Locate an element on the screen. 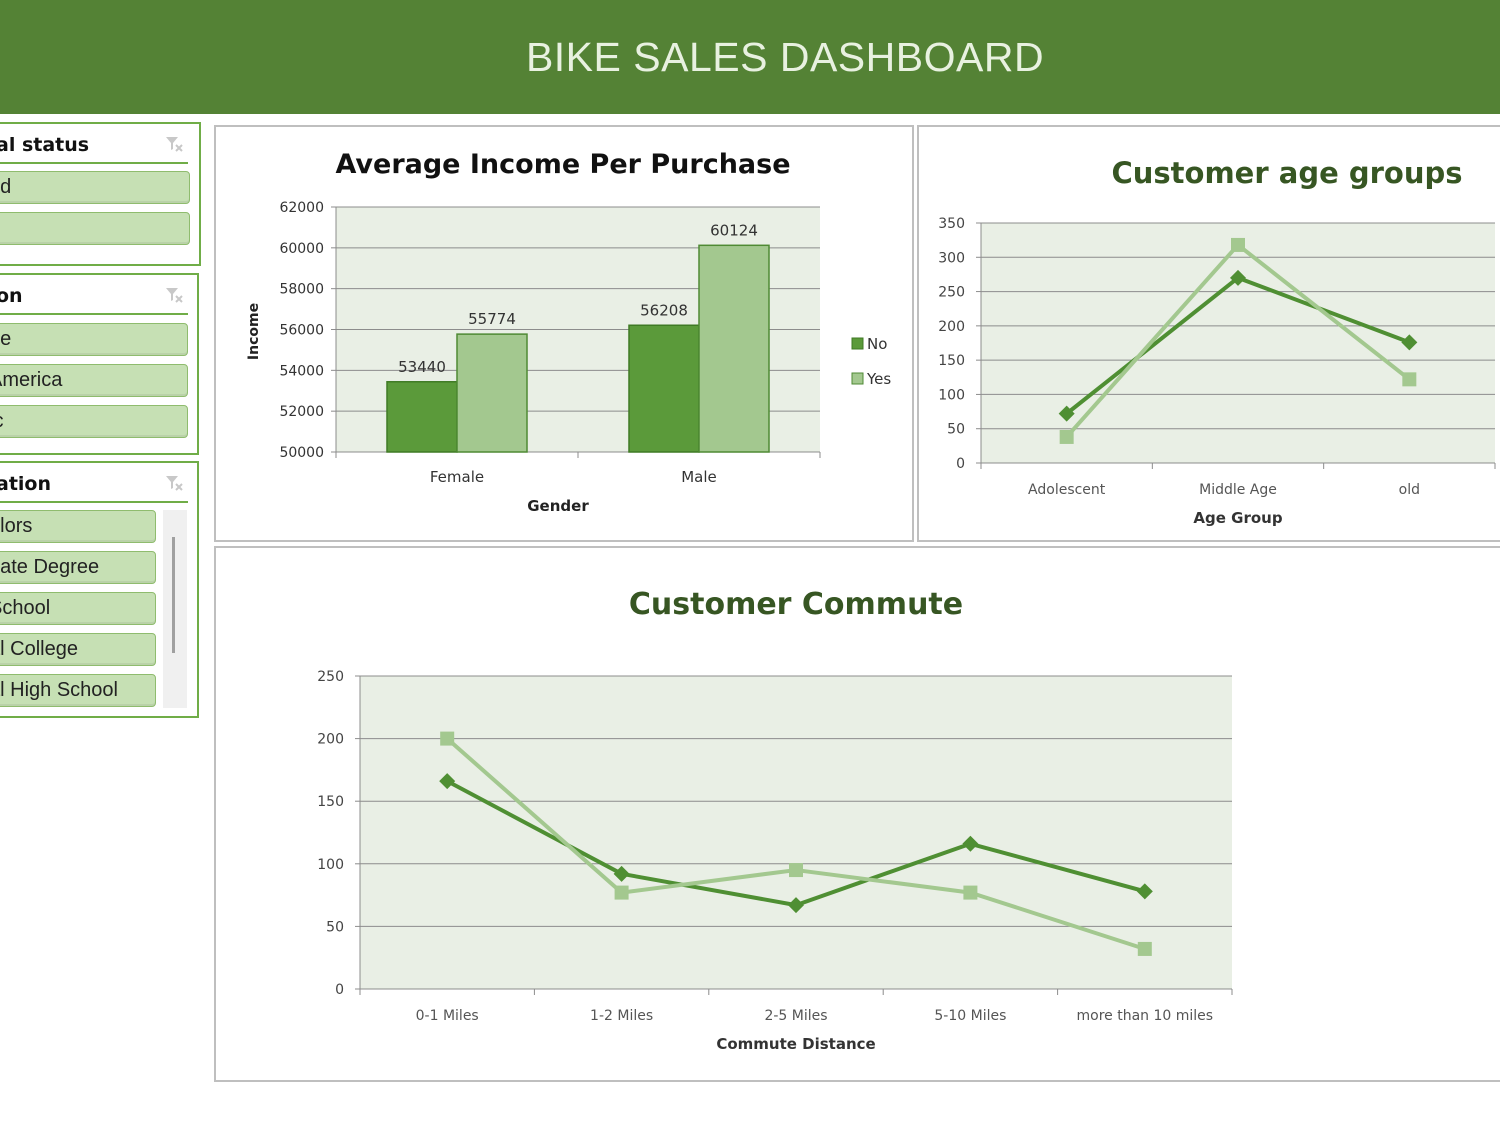  legend-label: Yes is located at coordinates (878, 379).